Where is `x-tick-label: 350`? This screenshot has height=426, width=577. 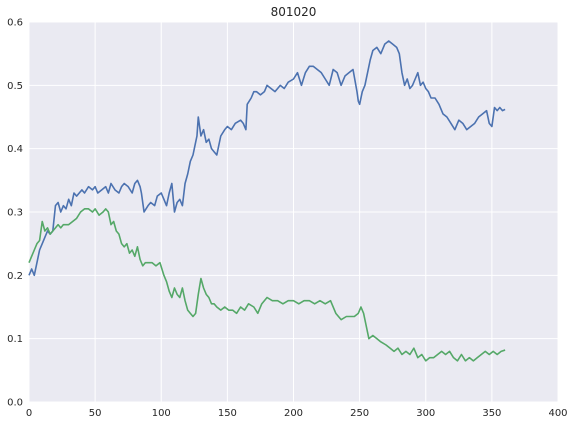 x-tick-label: 350 is located at coordinates (491, 413).